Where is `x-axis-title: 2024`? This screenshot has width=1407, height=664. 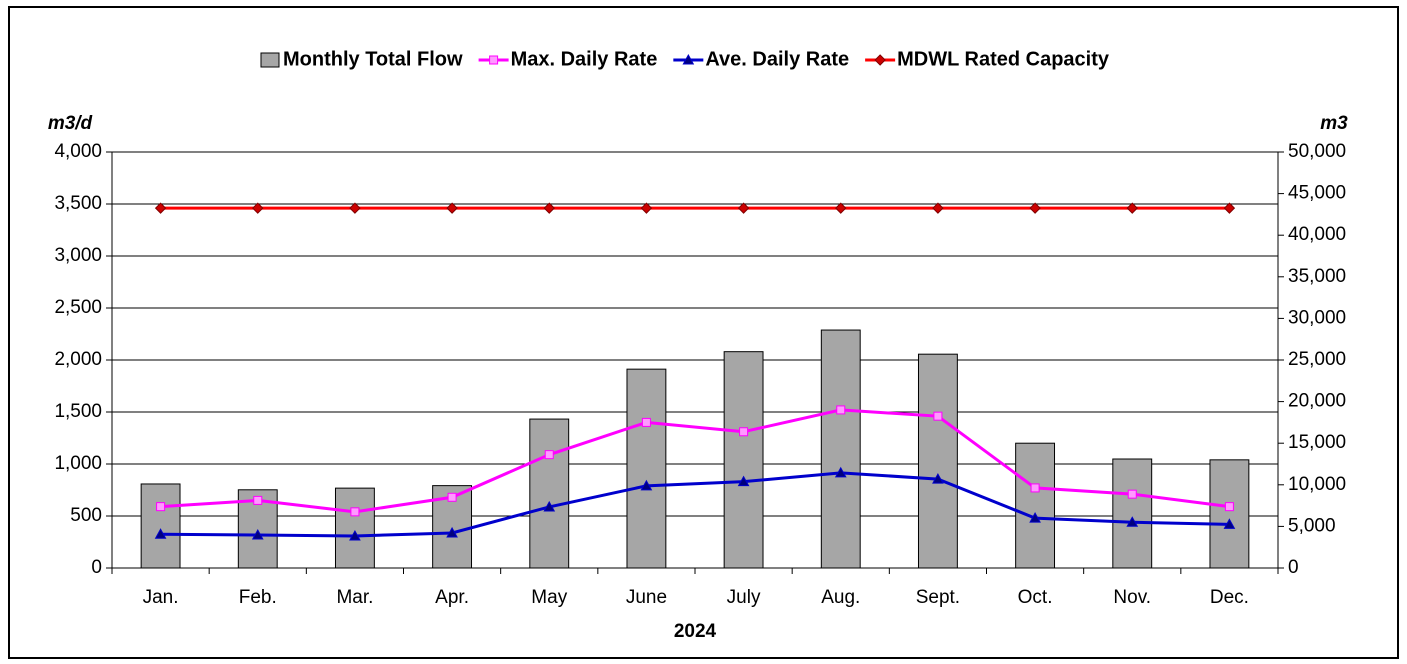 x-axis-title: 2024 is located at coordinates (695, 631).